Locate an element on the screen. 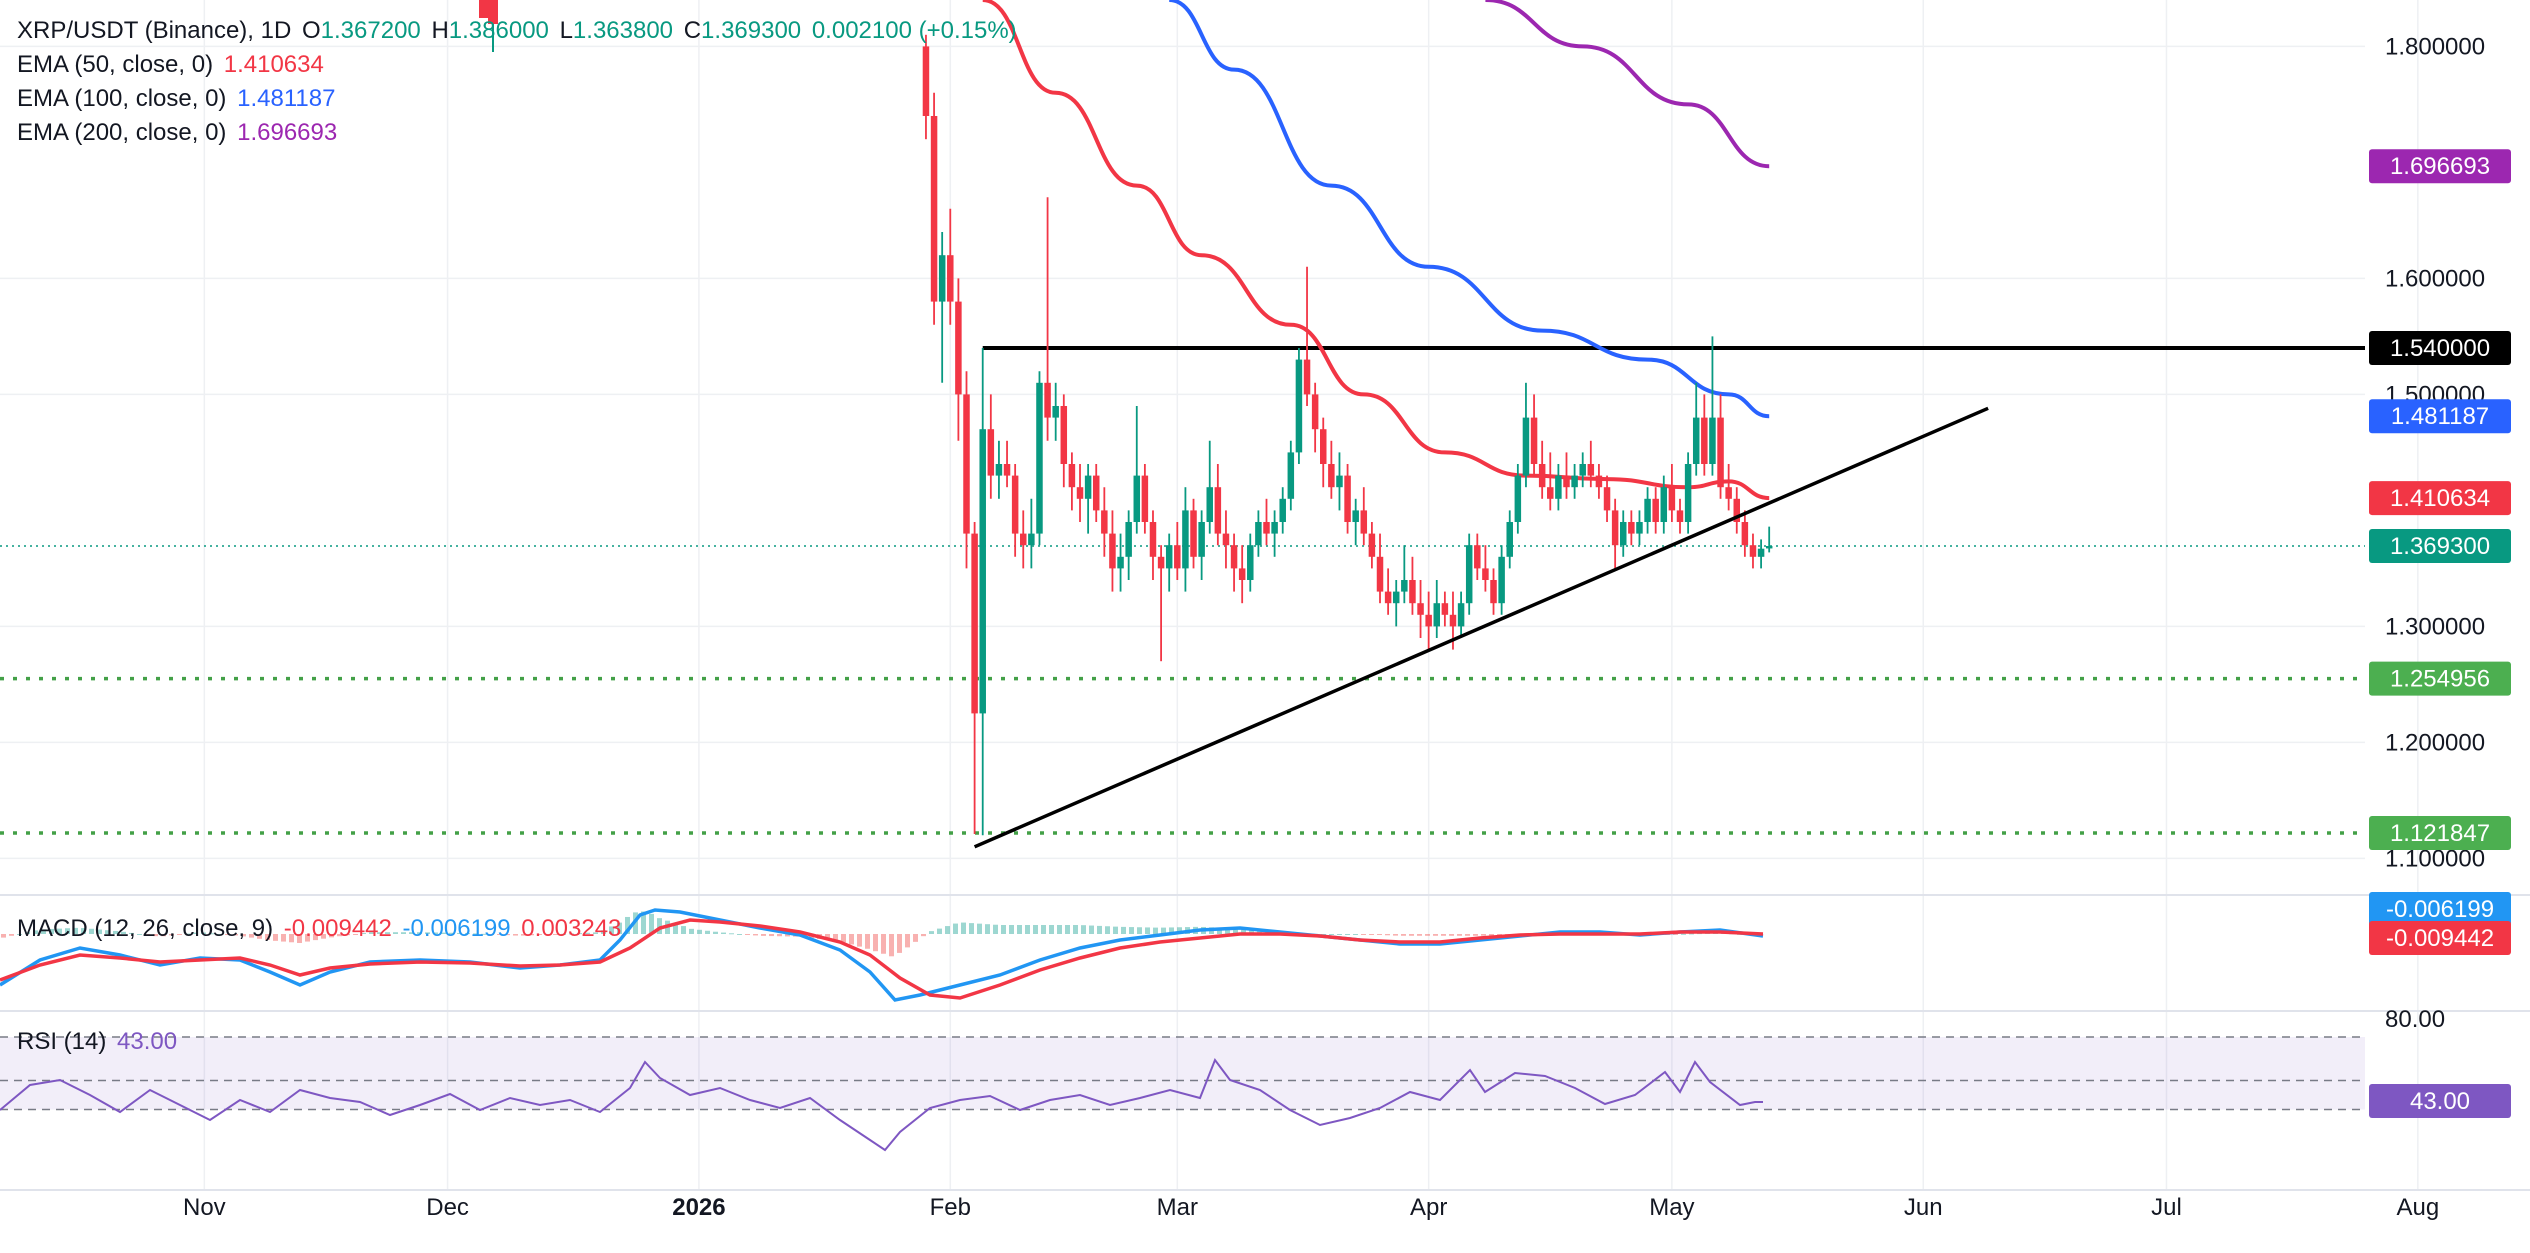  ema50-label: EMA (50, close, 0) is located at coordinates (115, 64).